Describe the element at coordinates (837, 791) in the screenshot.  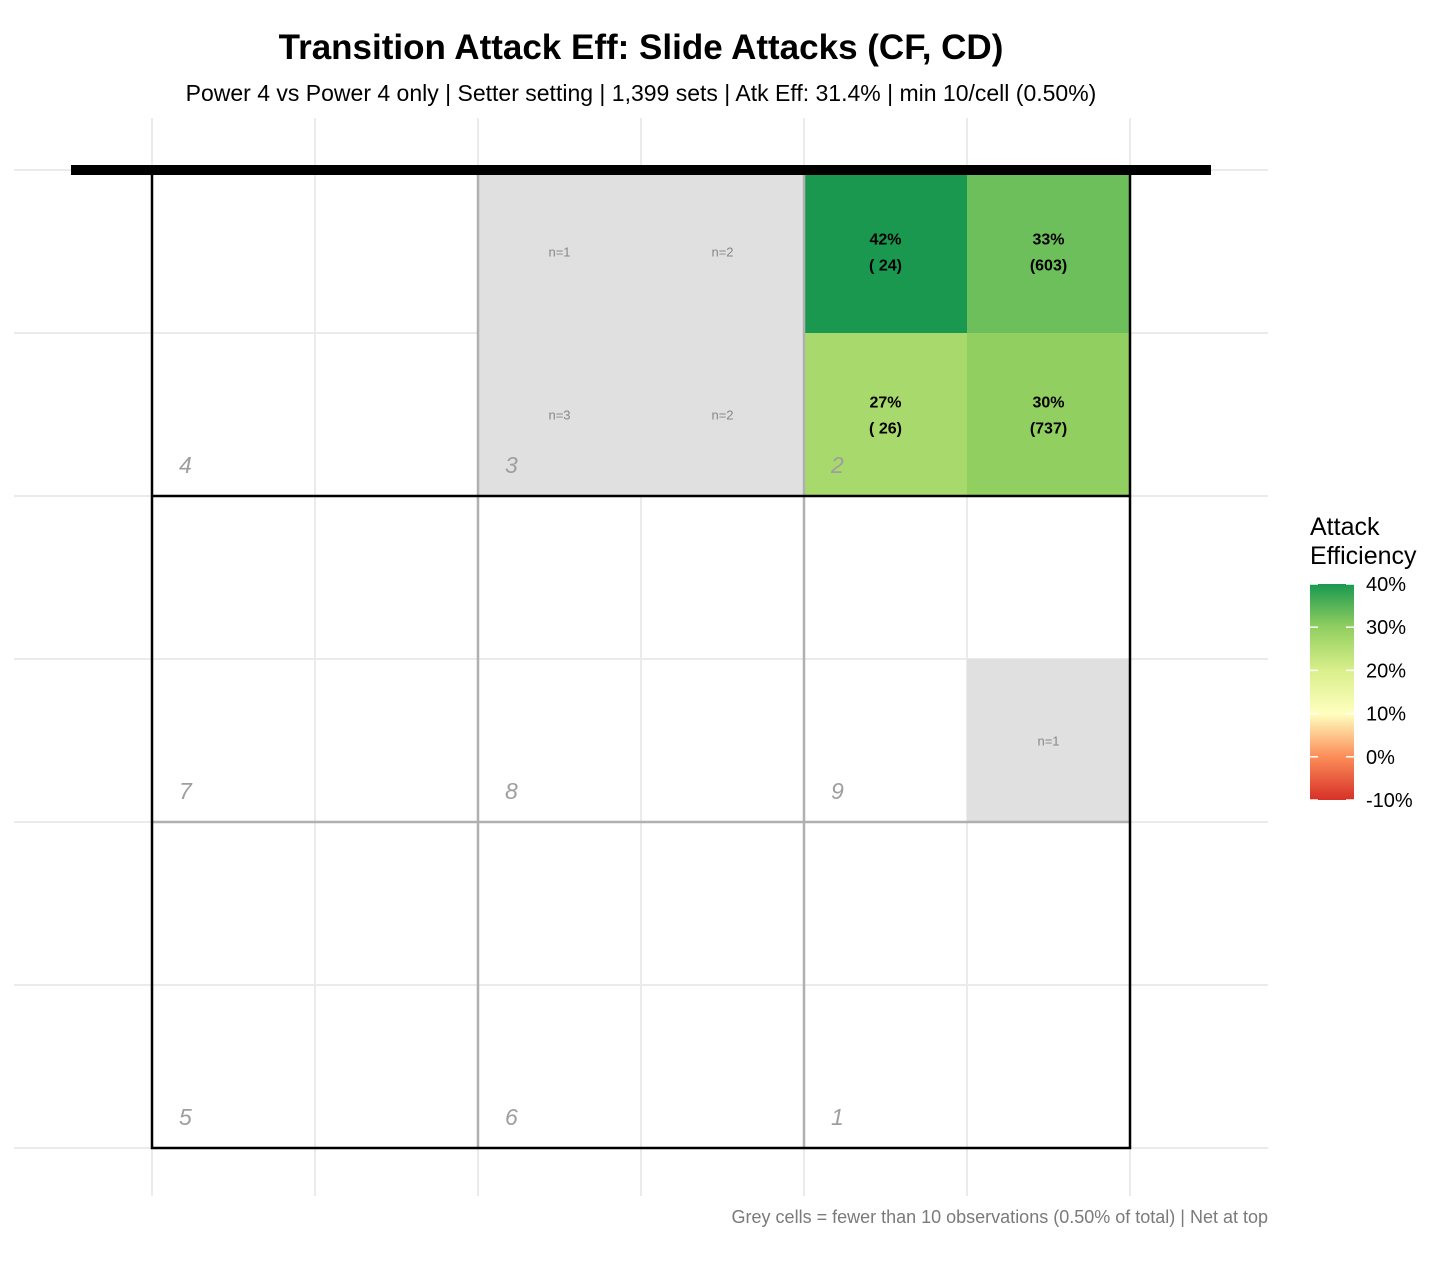
I see `zone-label: 9` at that location.